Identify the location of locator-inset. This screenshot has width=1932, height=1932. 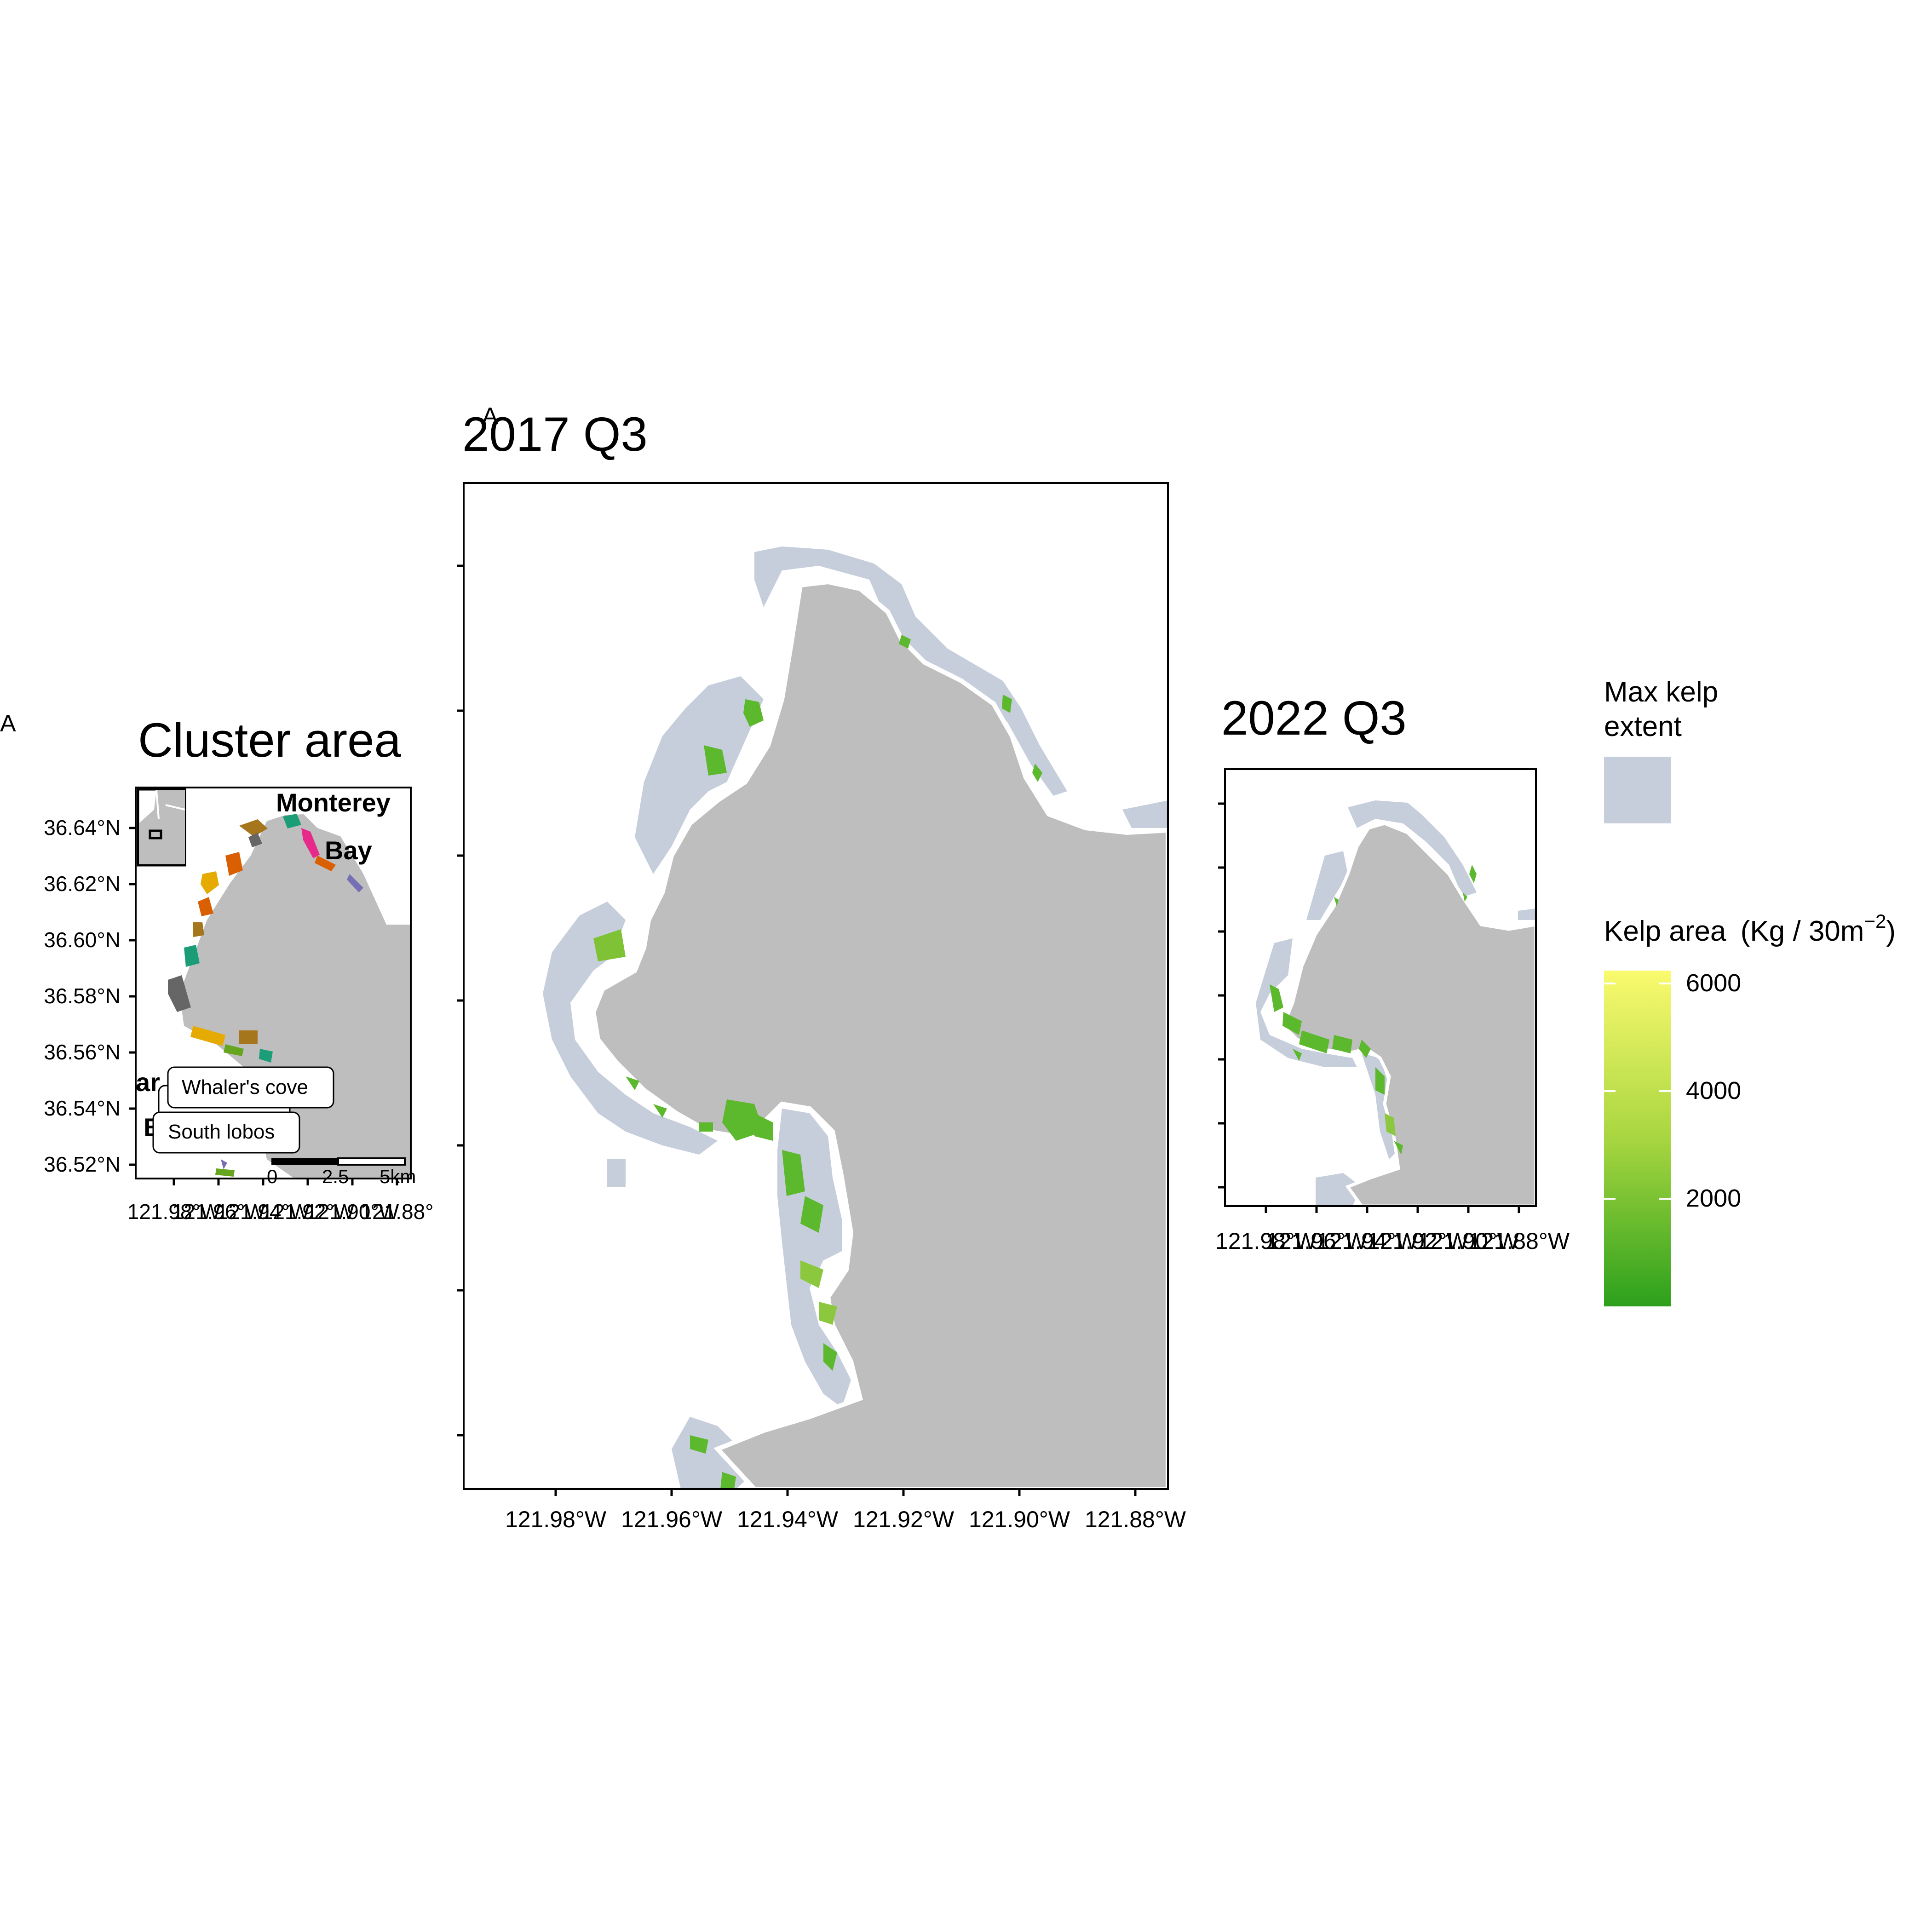
(161, 827).